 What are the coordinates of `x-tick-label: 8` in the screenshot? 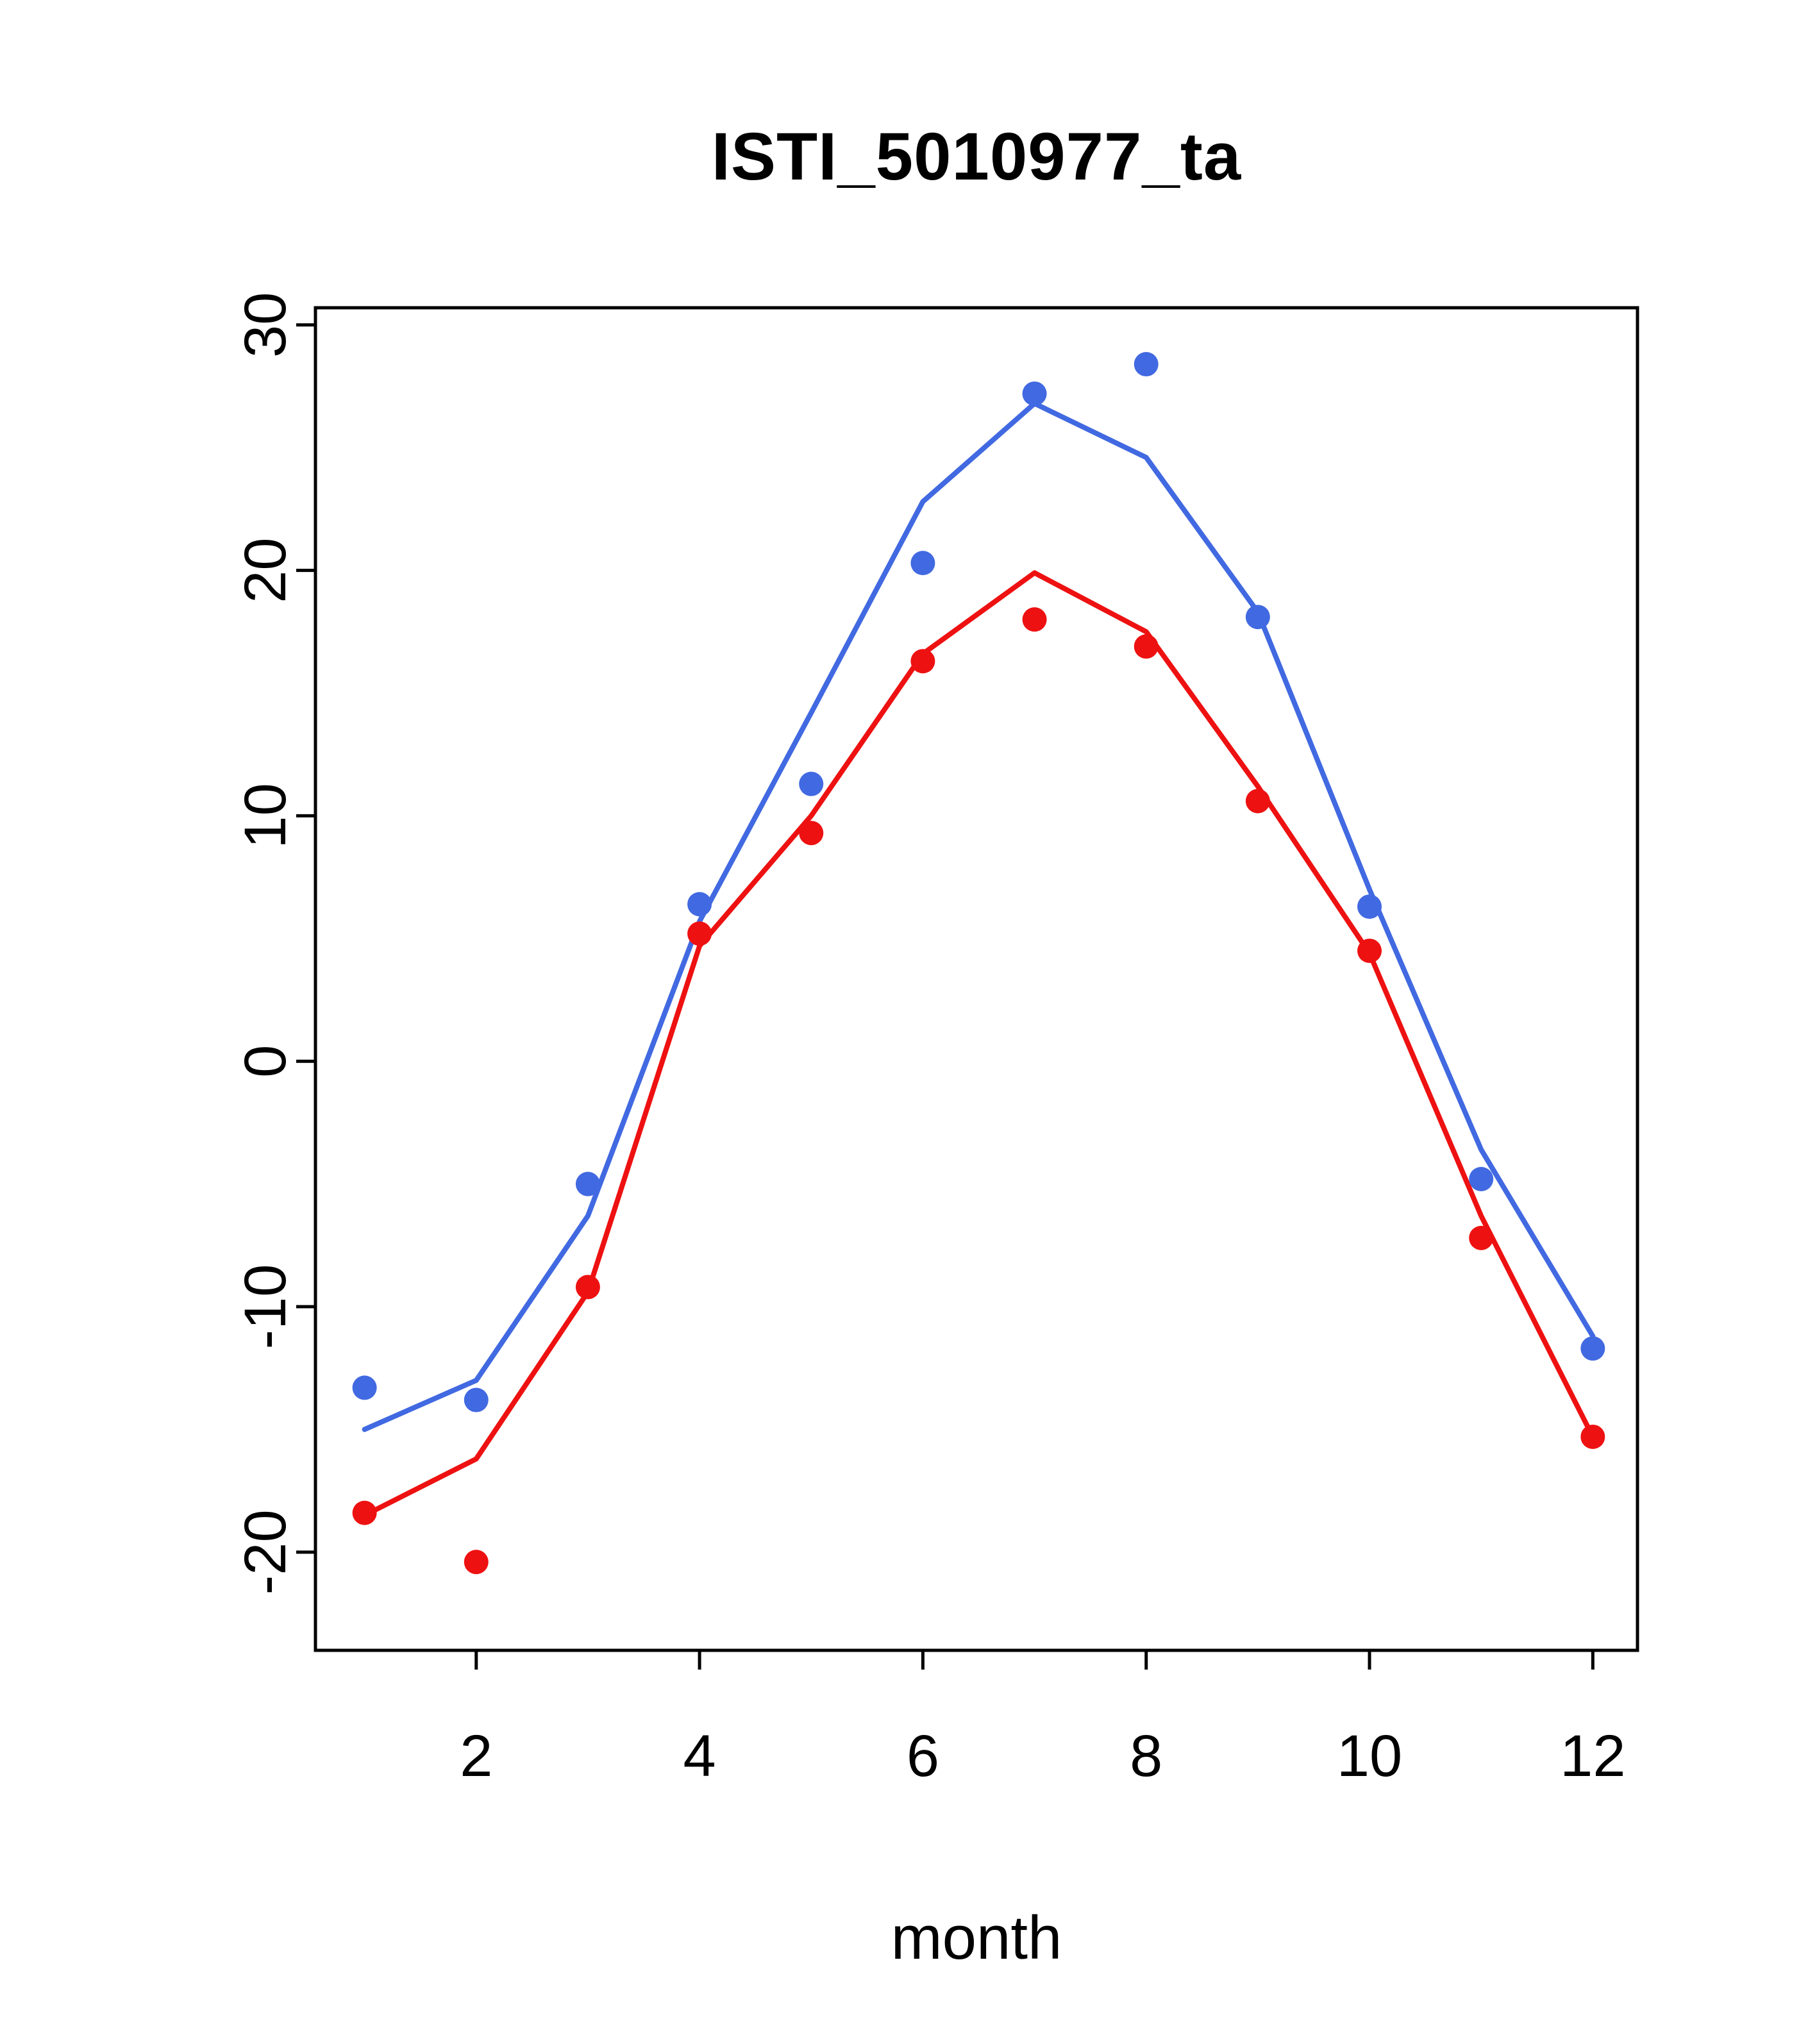 It's located at (1146, 1756).